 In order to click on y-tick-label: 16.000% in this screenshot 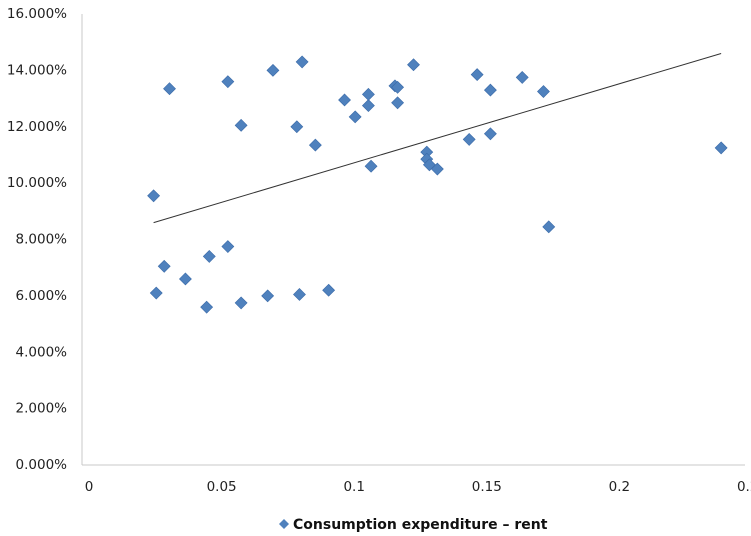, I will do `click(37, 14)`.